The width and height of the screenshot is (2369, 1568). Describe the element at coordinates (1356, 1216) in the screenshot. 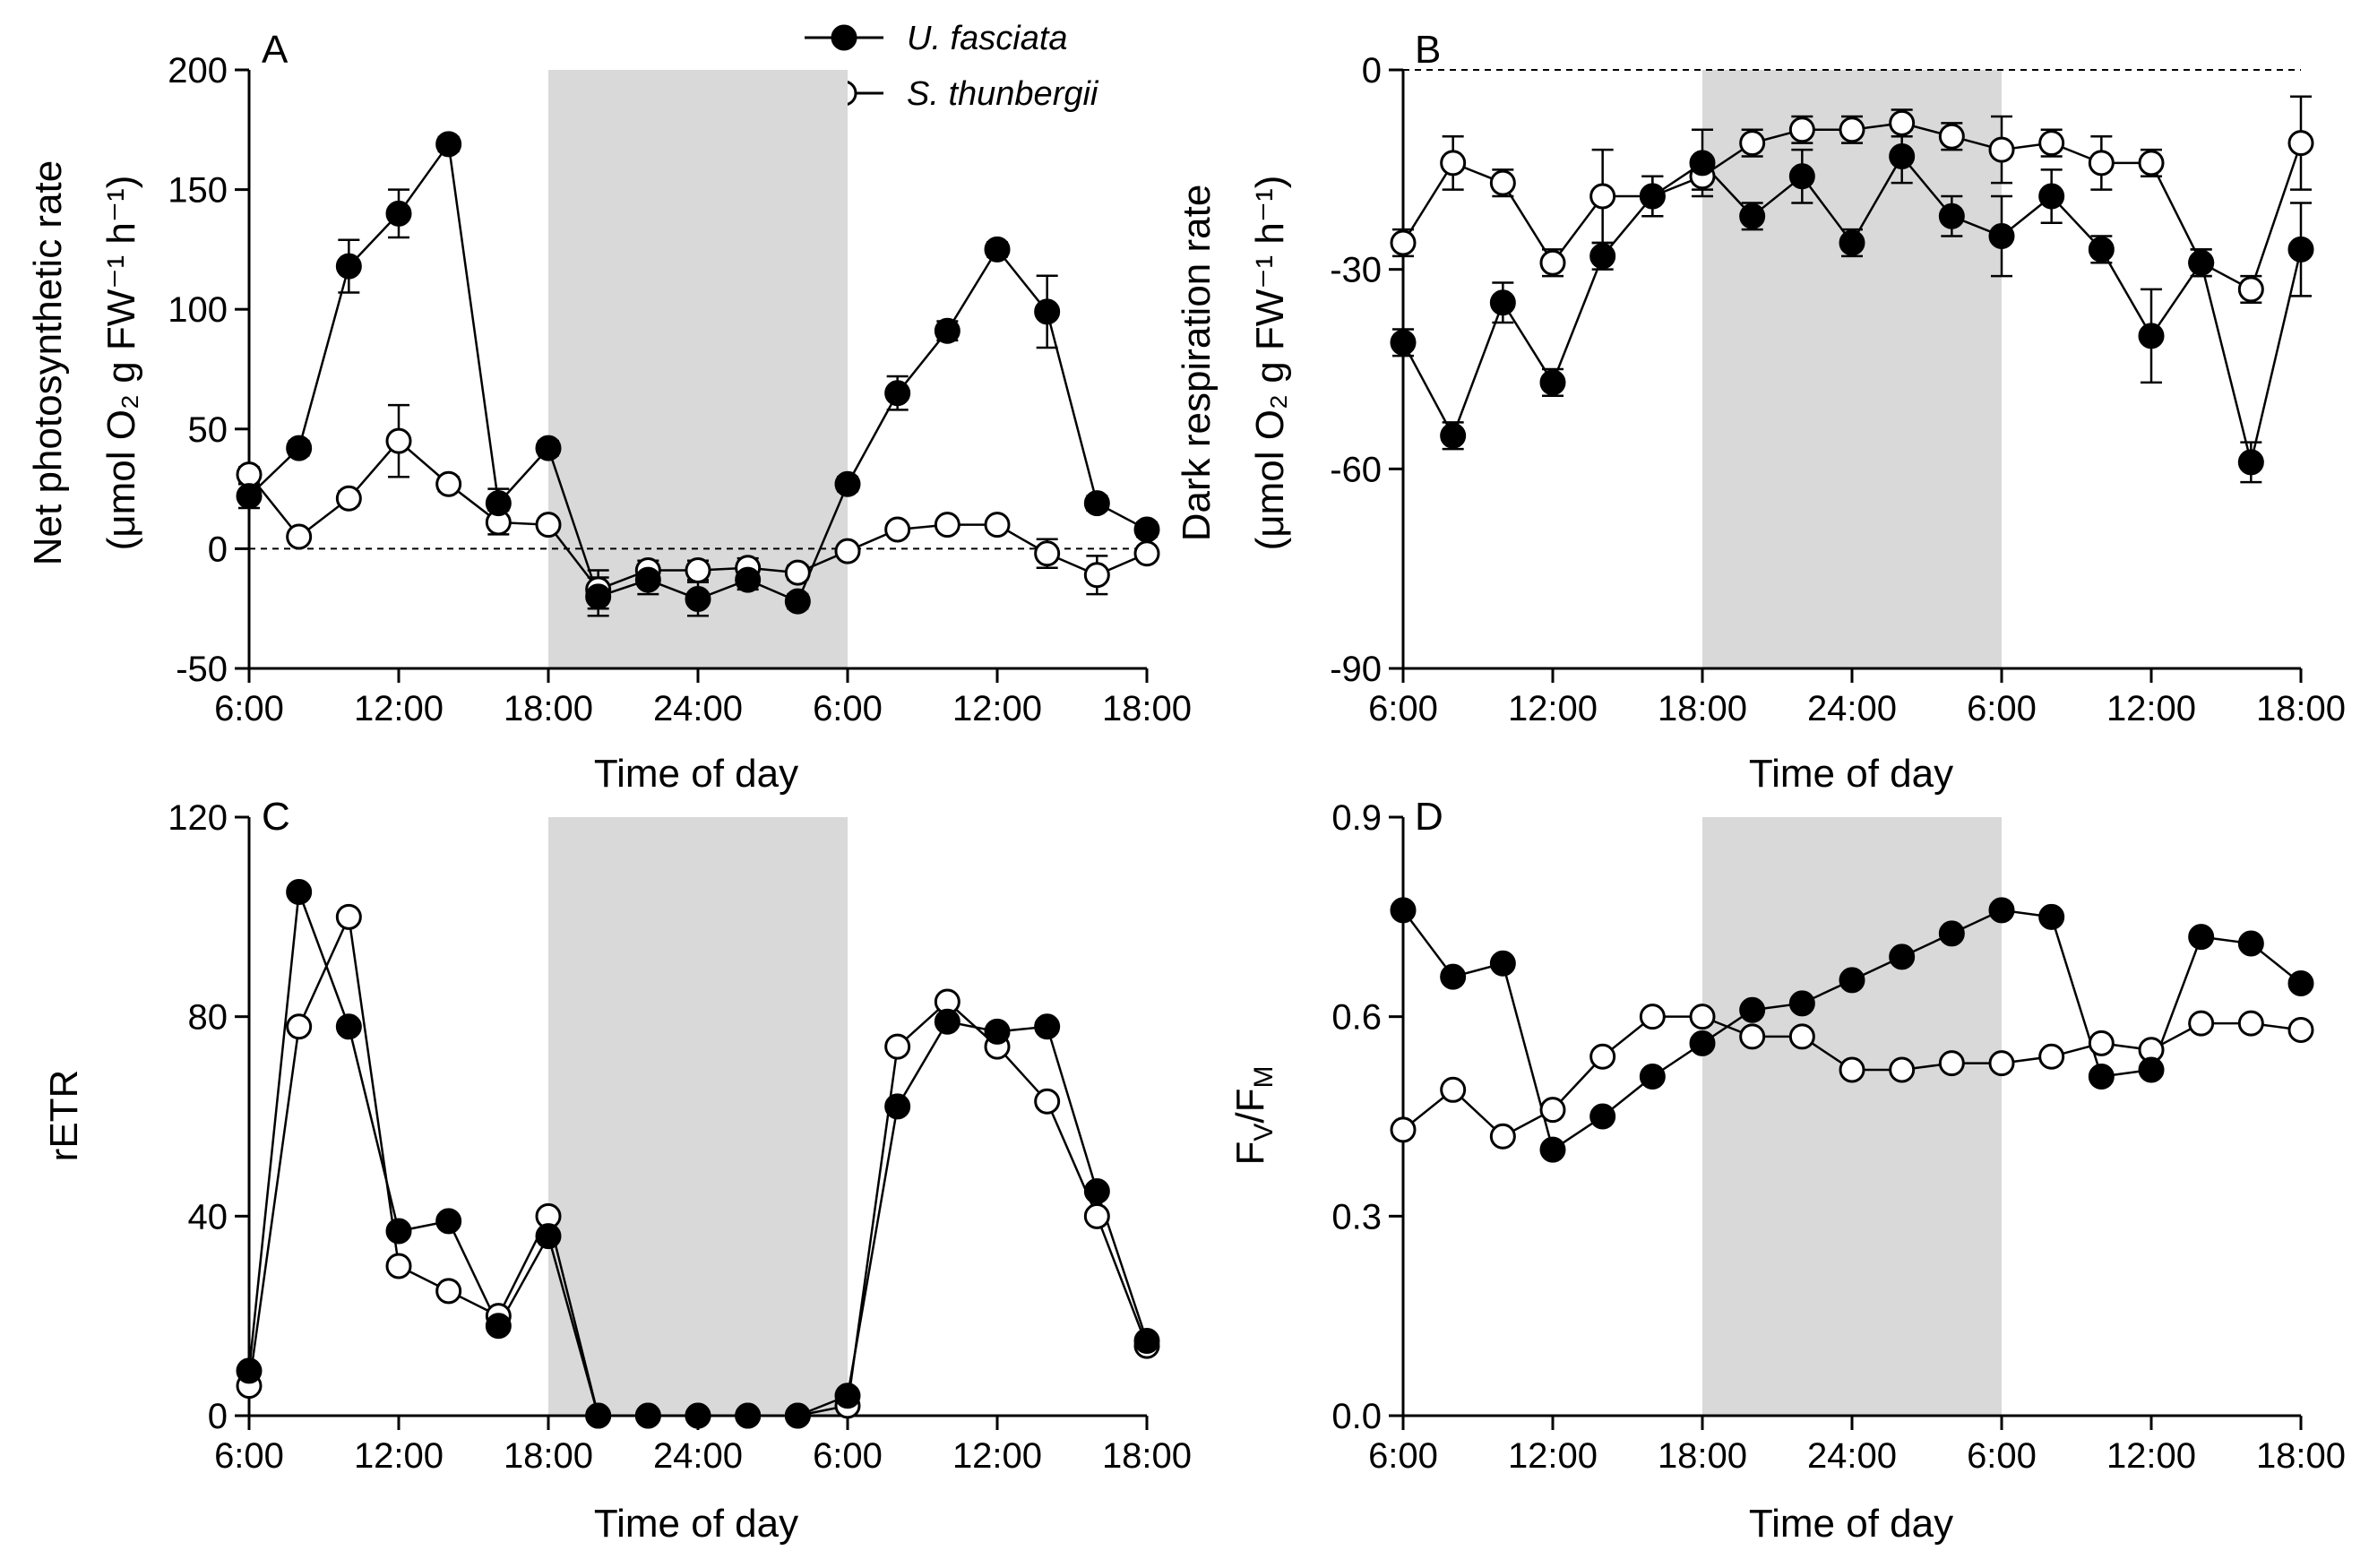

I see `panel-d-ytick-label: 0.3` at that location.